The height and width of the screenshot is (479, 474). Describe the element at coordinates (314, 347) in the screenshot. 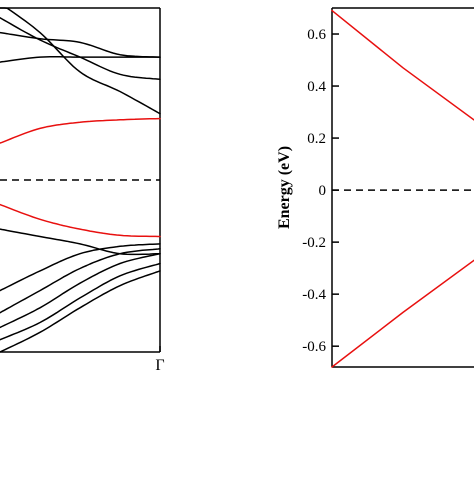

I see `y-tick-label: -0.6` at that location.